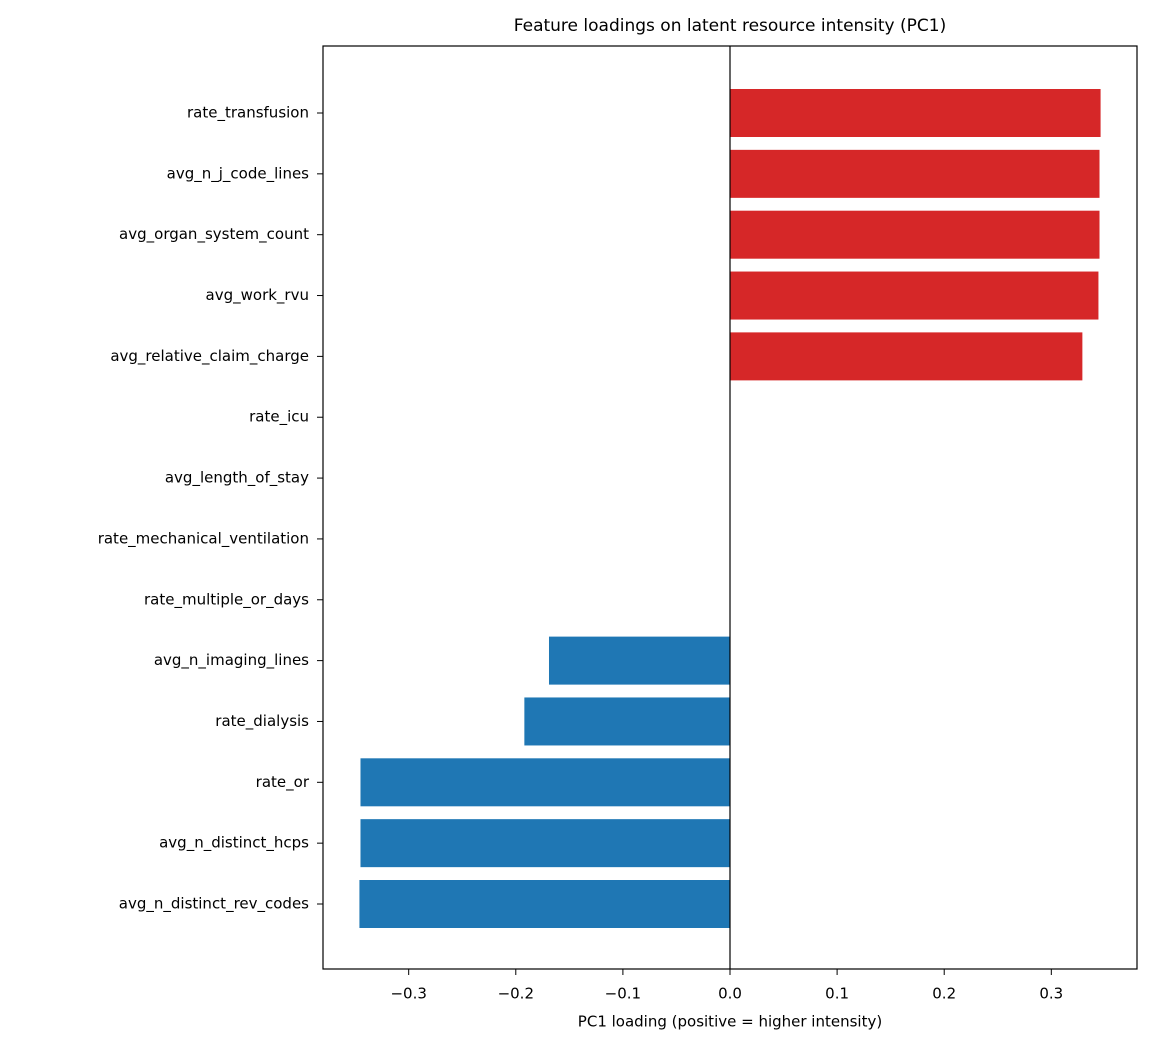  What do you see at coordinates (214, 904) in the screenshot?
I see `y-tick-label: avg_n_distinct_rev_codes` at bounding box center [214, 904].